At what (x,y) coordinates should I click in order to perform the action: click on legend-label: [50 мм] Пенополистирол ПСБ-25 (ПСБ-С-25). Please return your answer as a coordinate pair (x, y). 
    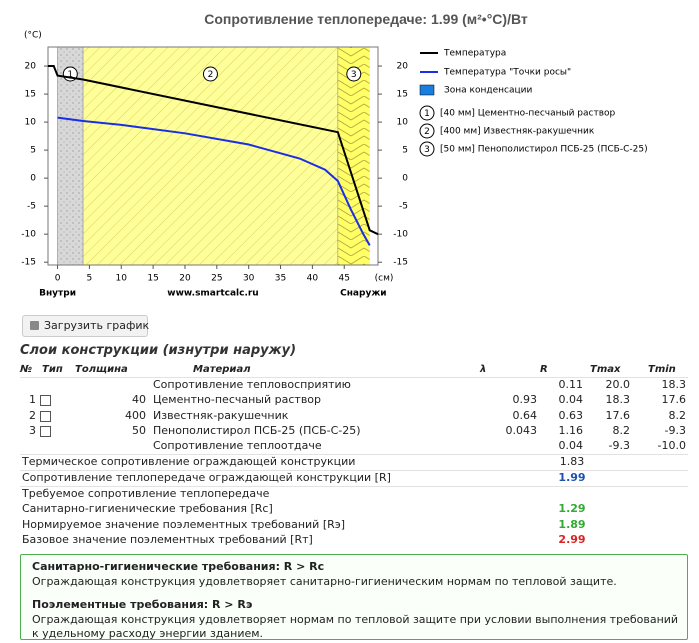
    Looking at the image, I should click on (544, 150).